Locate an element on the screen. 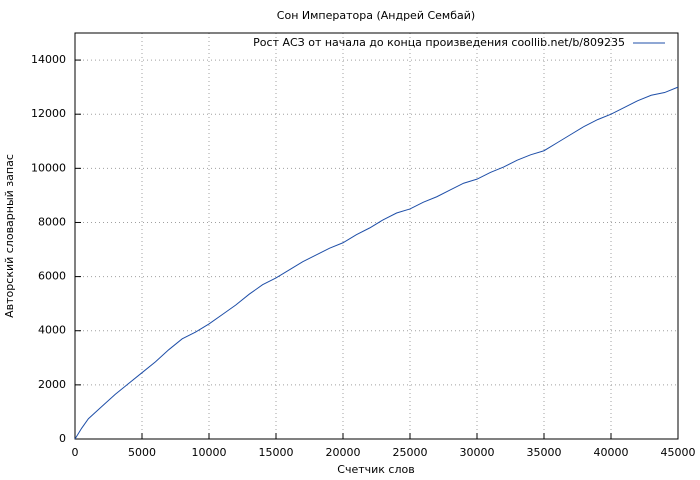 This screenshot has height=480, width=700. x-tick-label: 0 is located at coordinates (75, 452).